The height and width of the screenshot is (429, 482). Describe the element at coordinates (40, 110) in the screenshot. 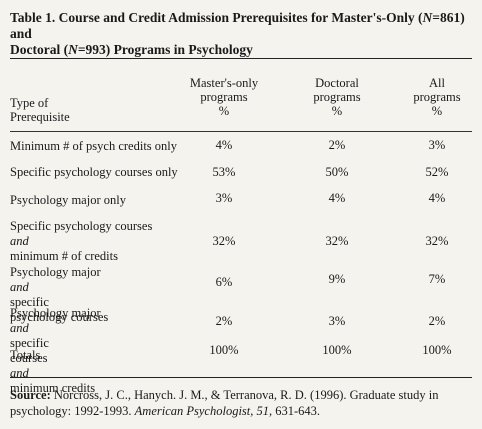

I see `header-type-of-prerequisite: Type of Prerequisite` at that location.